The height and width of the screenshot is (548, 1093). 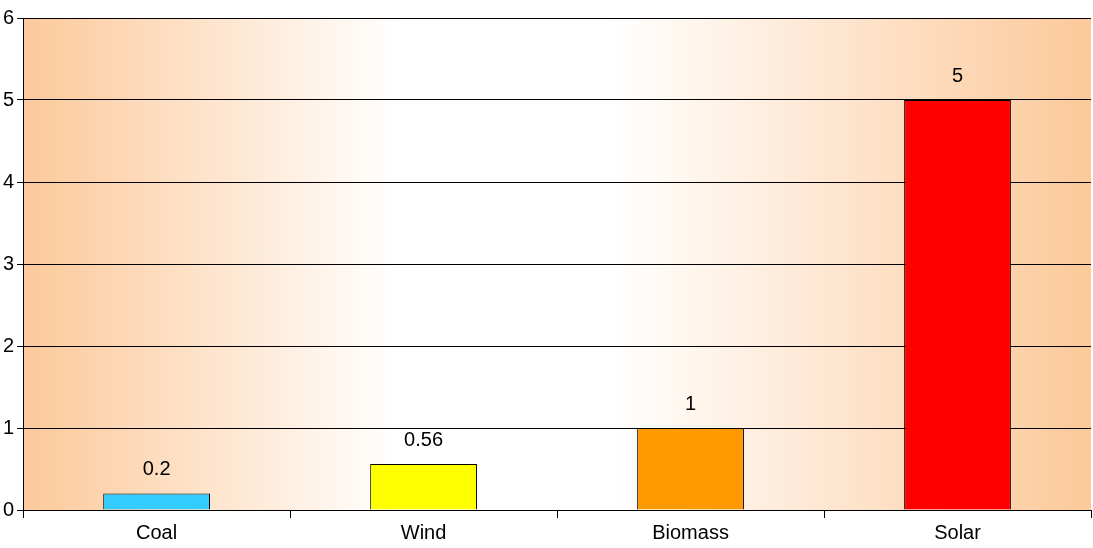 I want to click on y-tick-label: 3, so click(x=9, y=262).